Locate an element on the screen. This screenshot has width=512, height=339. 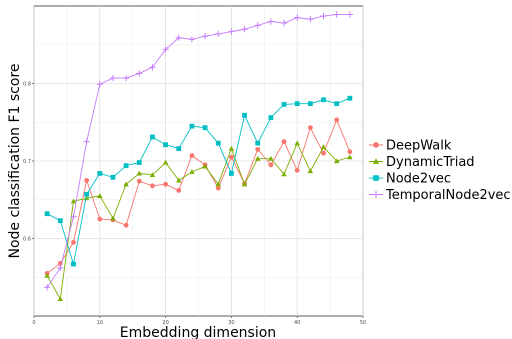
legend-label: DynamicTriad is located at coordinates (430, 162).